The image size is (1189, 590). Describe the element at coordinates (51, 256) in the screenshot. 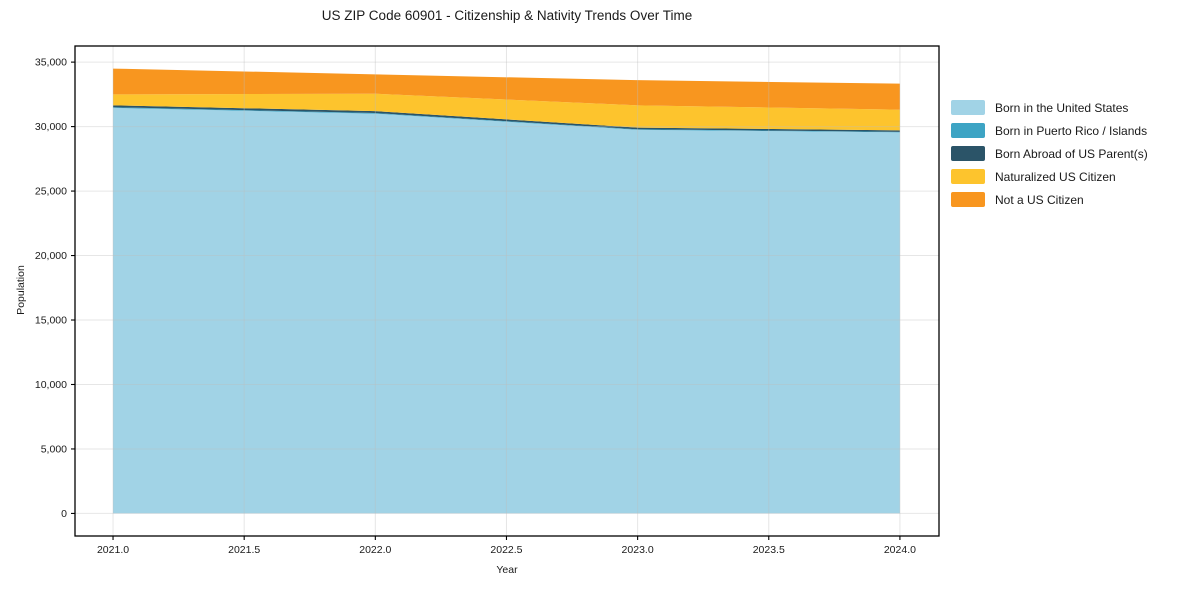

I see `y-tick-label: 20,000` at that location.